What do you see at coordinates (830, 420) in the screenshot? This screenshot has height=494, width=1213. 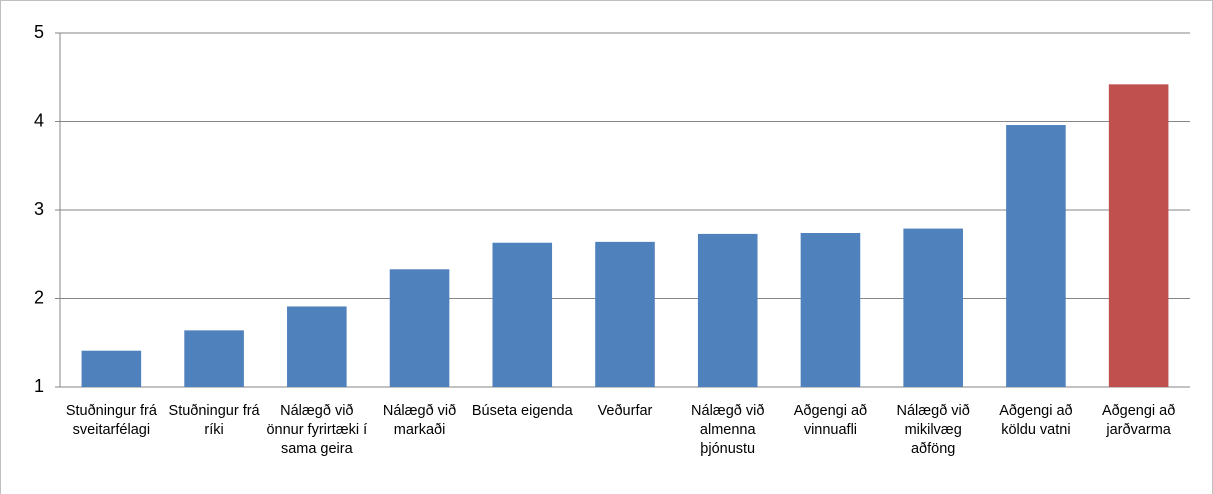 I see `x-tick-label: Aðgengi að vinnuafli` at bounding box center [830, 420].